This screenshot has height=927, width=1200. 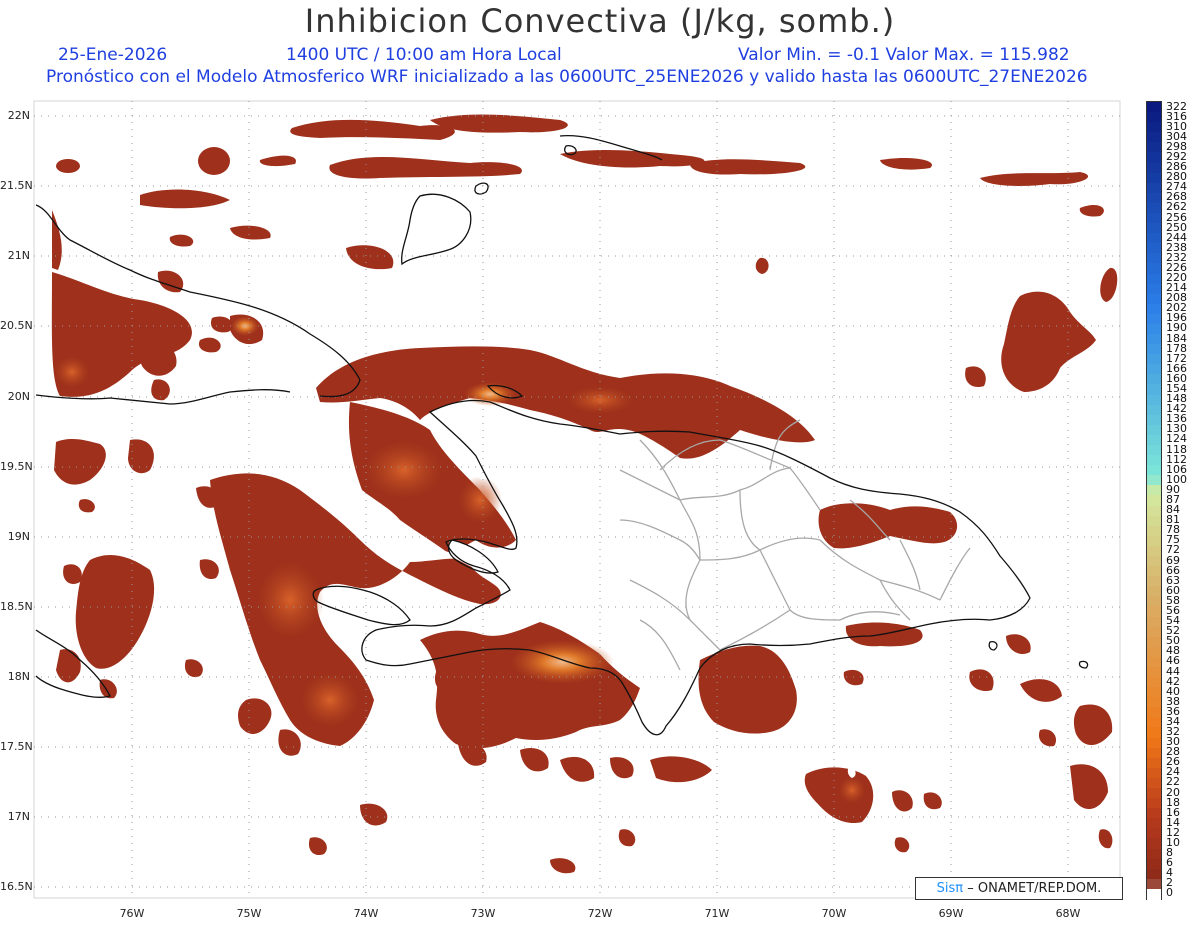 What do you see at coordinates (16, 746) in the screenshot?
I see `lat-label: 17.5N` at bounding box center [16, 746].